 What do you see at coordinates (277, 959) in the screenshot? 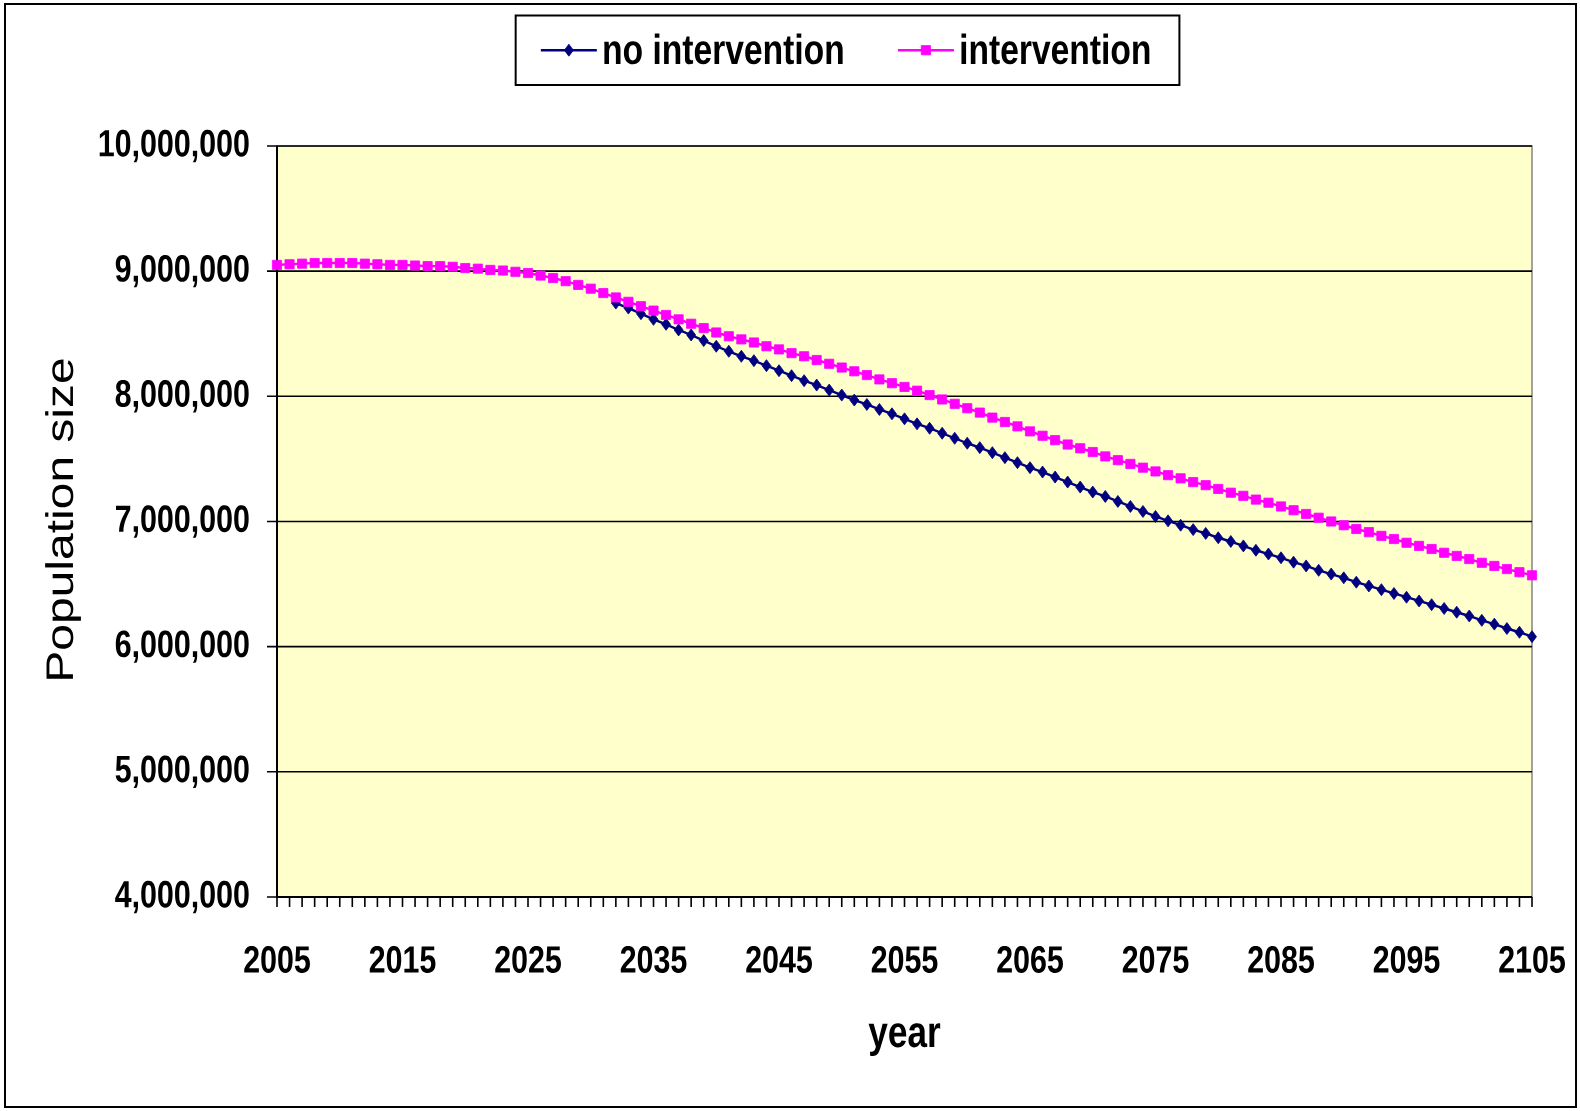
I see `x-tick-label: 2005` at bounding box center [277, 959].